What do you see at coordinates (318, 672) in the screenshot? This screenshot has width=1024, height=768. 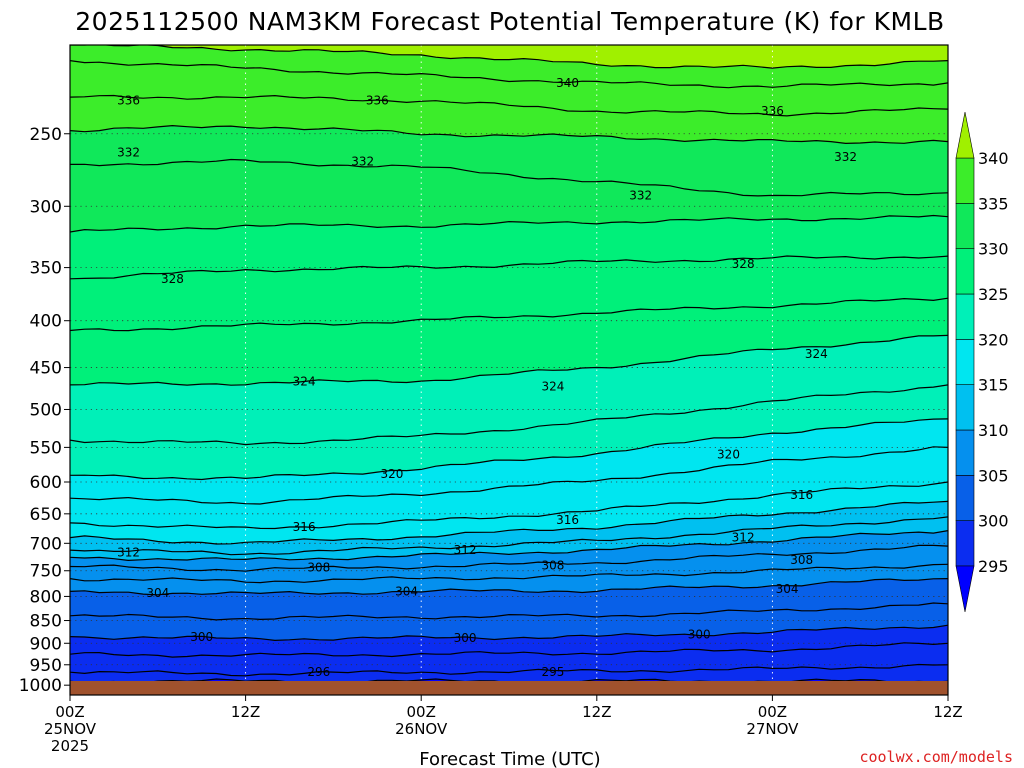 I see `contour-label: 296` at bounding box center [318, 672].